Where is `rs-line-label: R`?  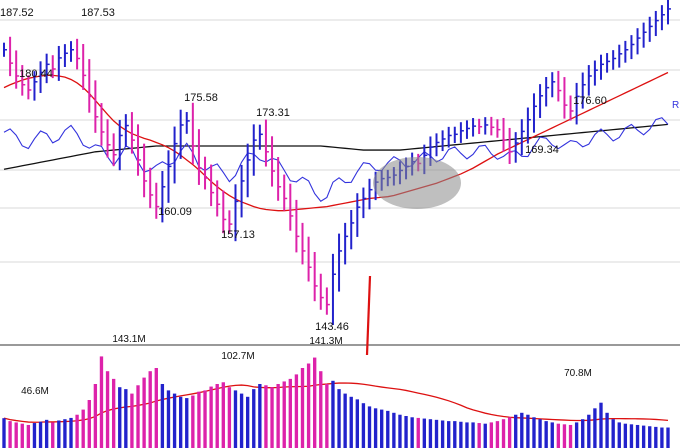 rs-line-label: R is located at coordinates (675, 105).